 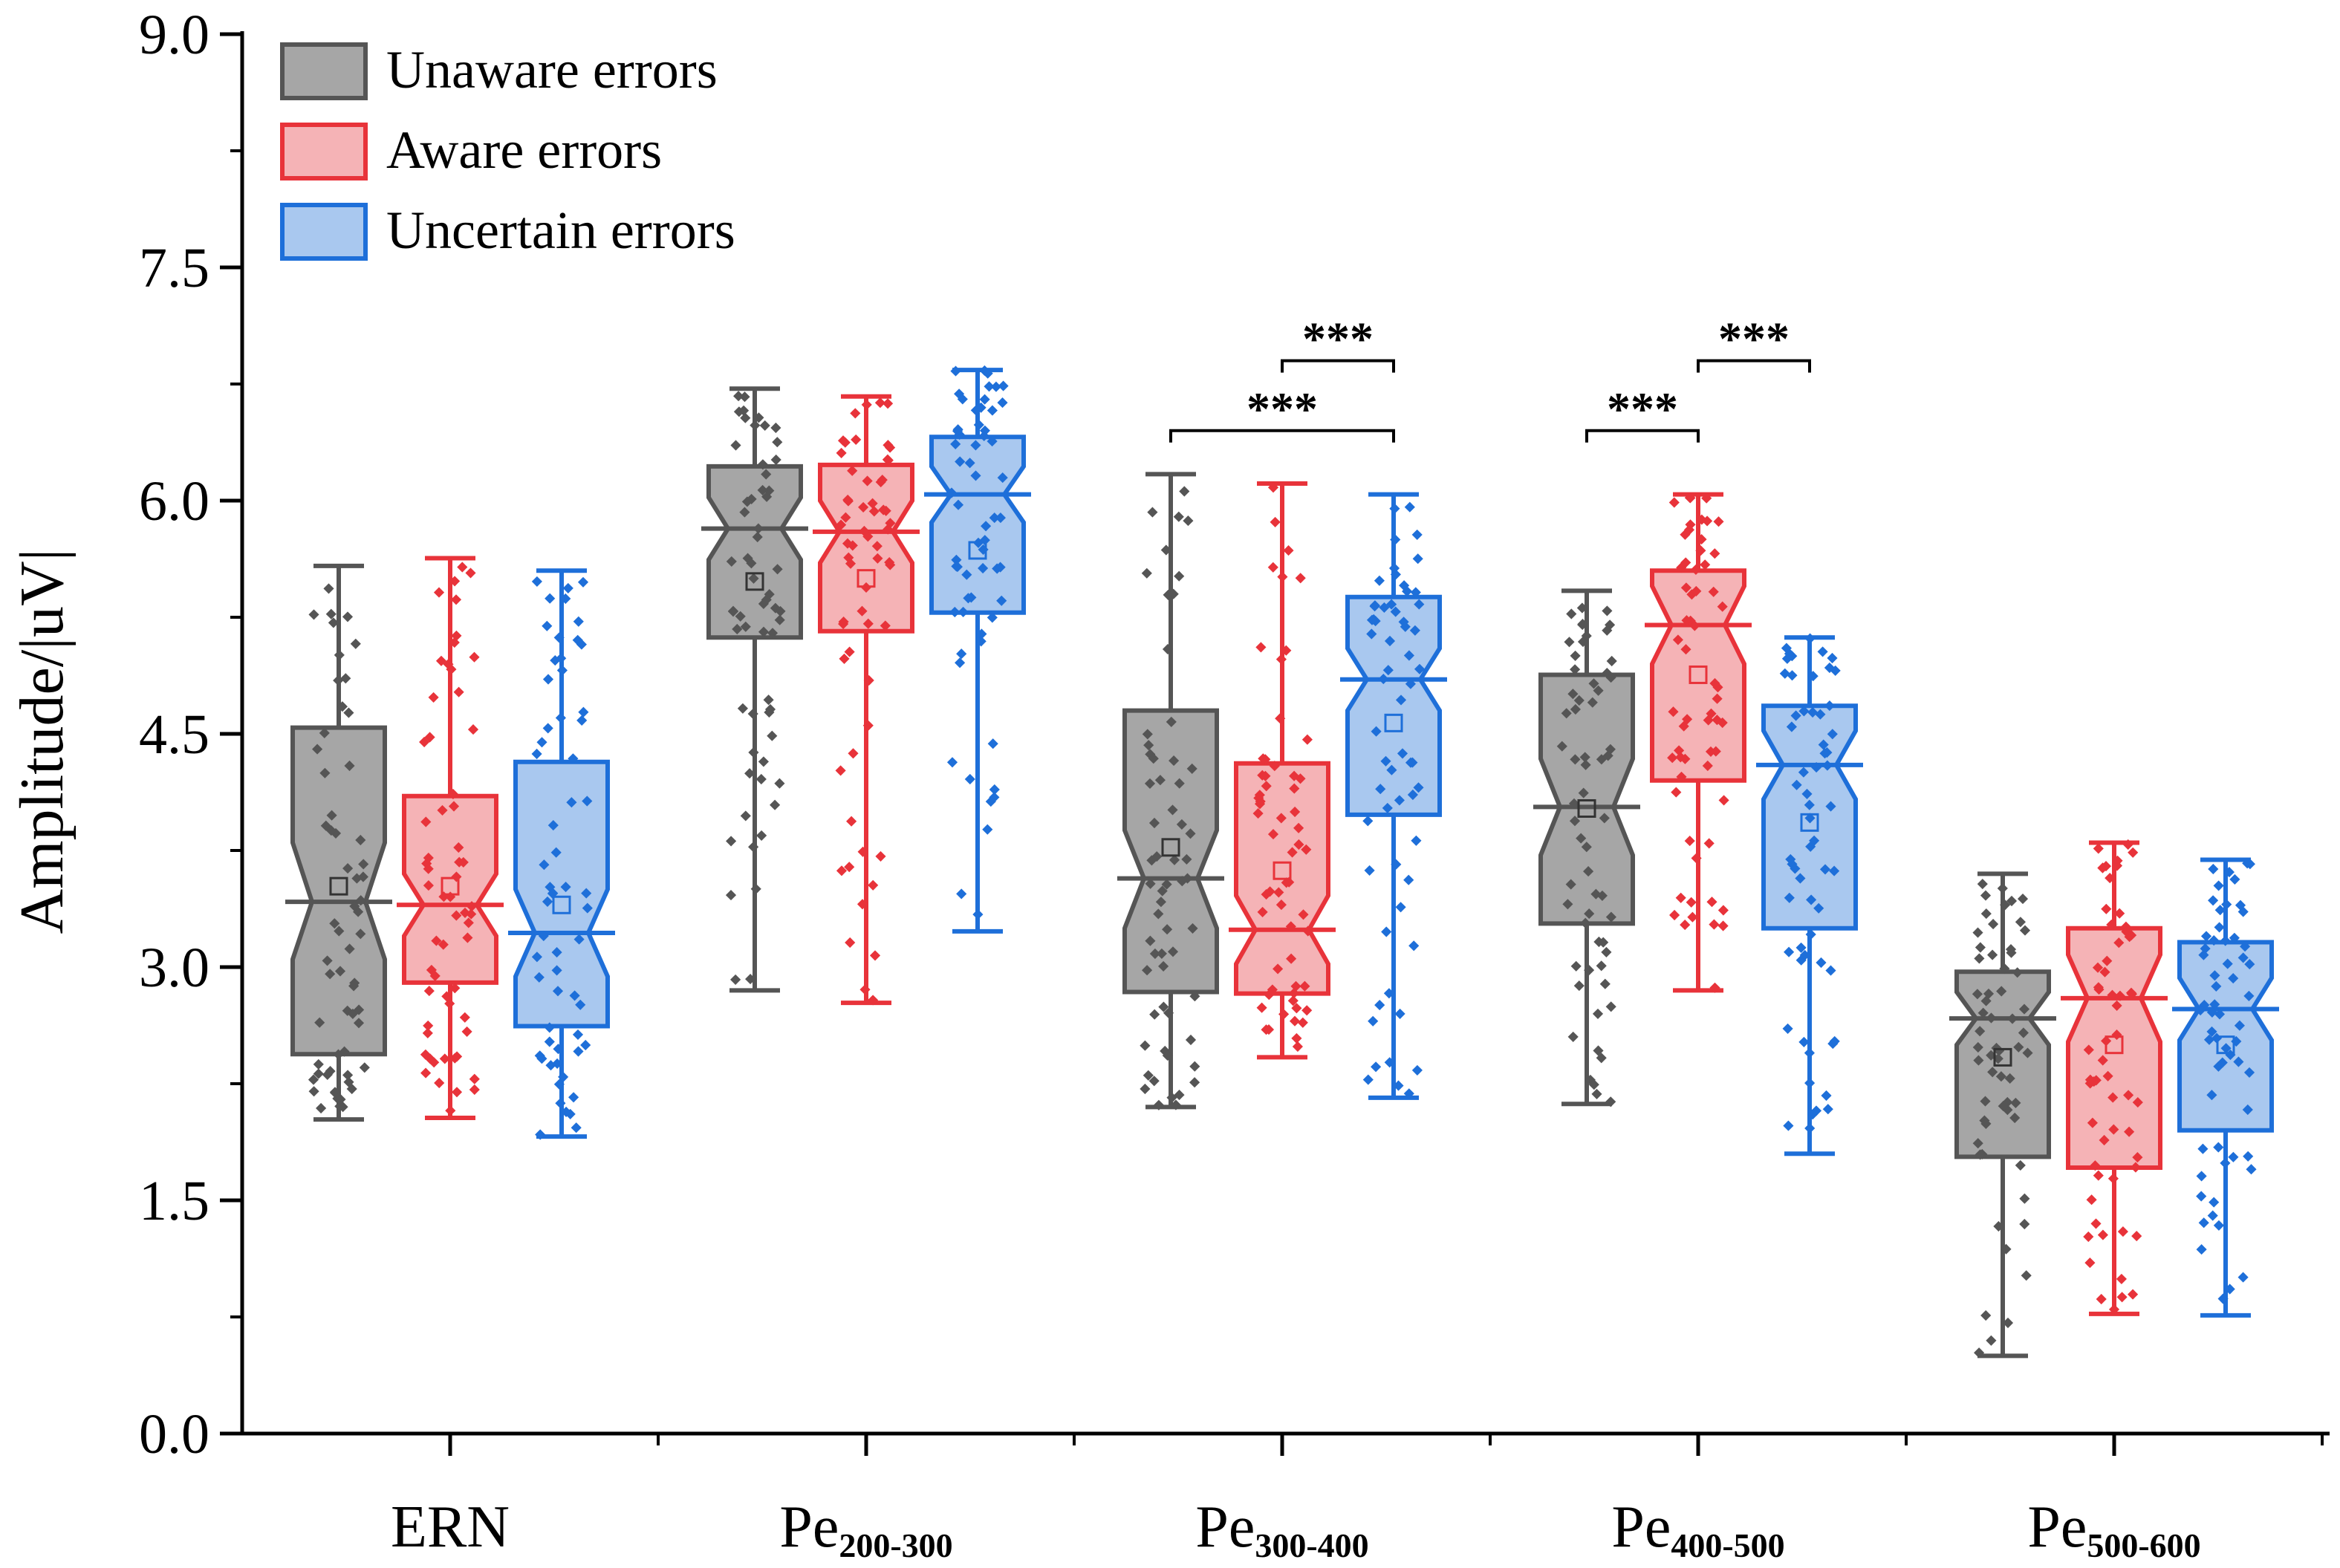 What do you see at coordinates (499, 70) in the screenshot?
I see `legend-item: Unaware errors` at bounding box center [499, 70].